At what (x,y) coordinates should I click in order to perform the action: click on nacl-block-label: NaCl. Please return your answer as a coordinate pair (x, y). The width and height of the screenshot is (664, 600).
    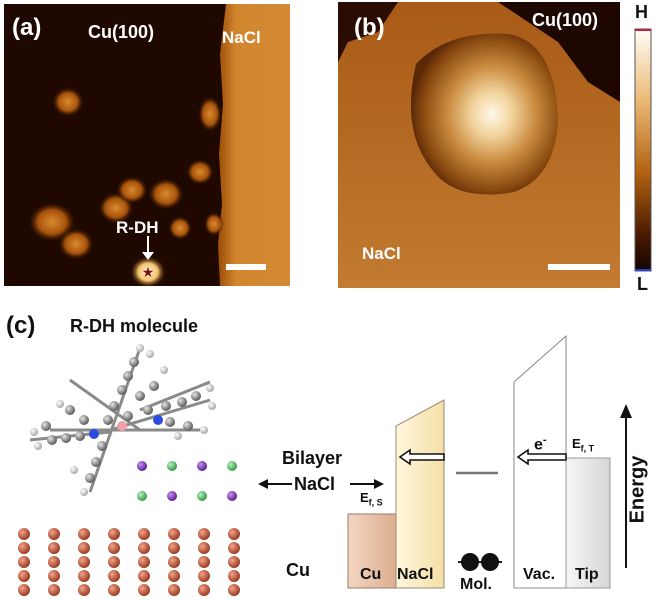
    Looking at the image, I should click on (415, 574).